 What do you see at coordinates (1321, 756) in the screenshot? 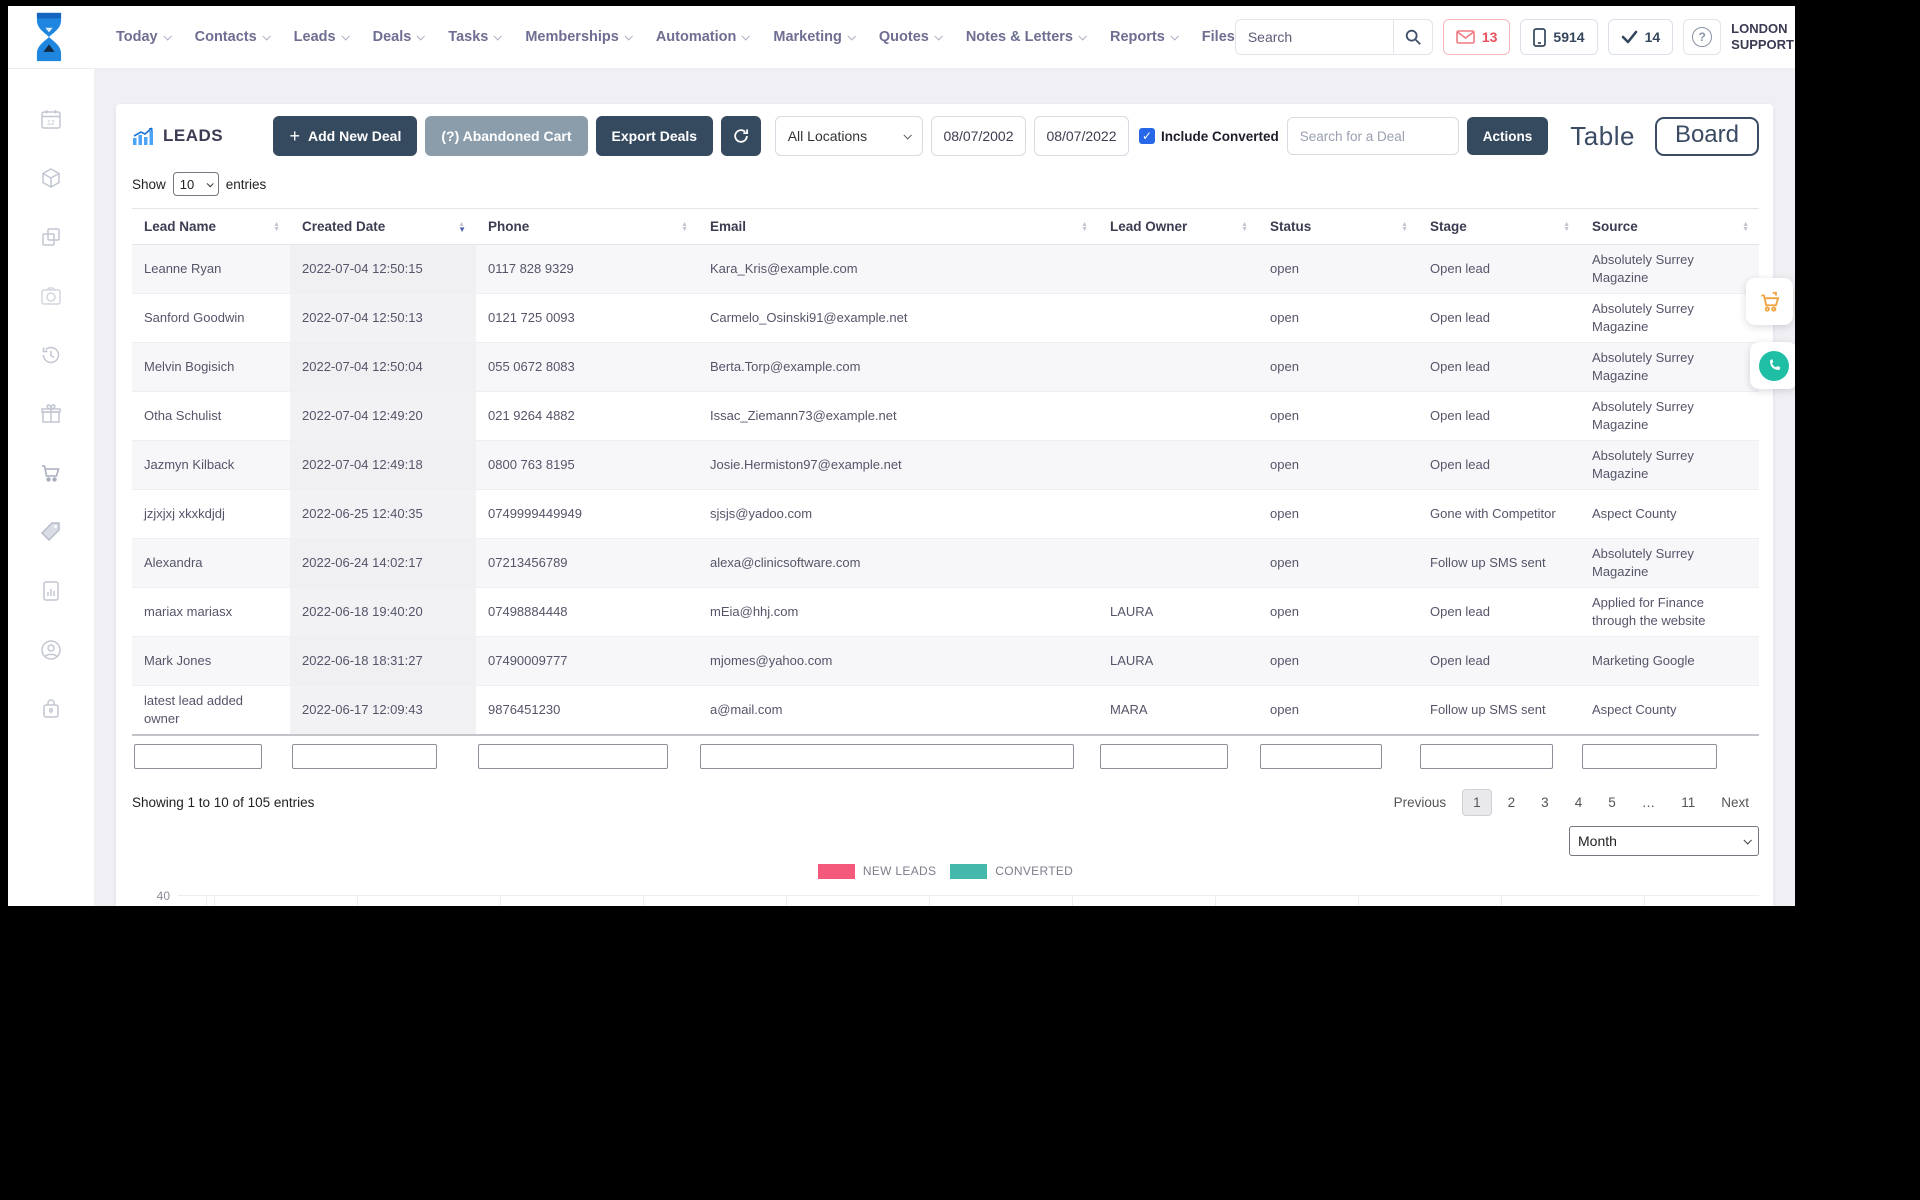
I see `filter-input-status` at bounding box center [1321, 756].